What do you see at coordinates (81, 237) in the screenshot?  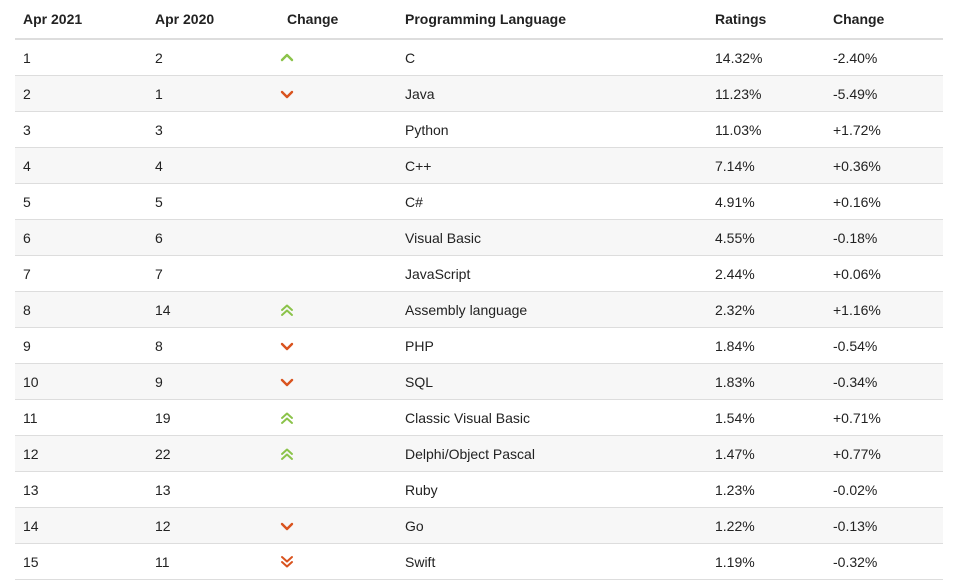 I see `rank-2021-cell: 6` at bounding box center [81, 237].